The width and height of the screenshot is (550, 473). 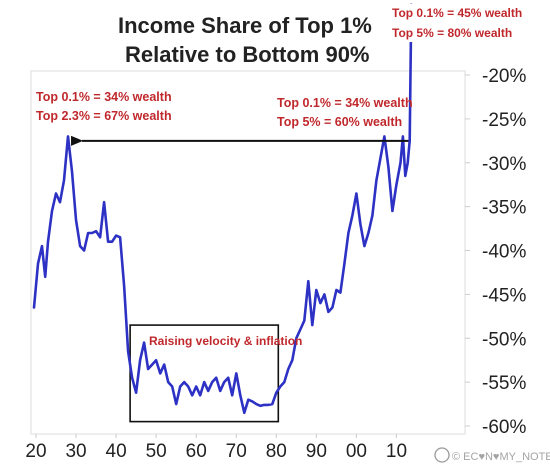 What do you see at coordinates (504, 252) in the screenshot?
I see `y-tick-label: -40%` at bounding box center [504, 252].